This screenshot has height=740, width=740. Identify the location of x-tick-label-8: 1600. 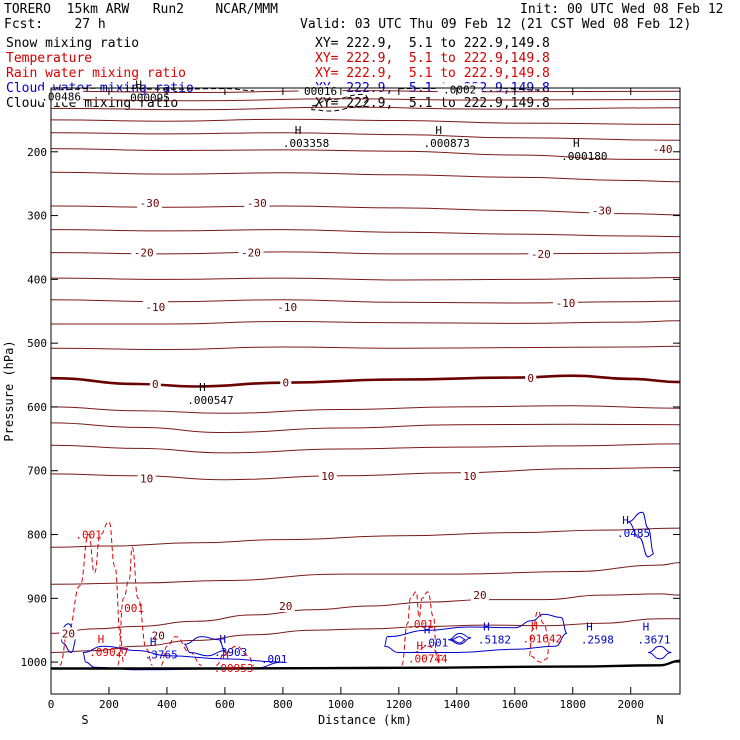
(515, 704).